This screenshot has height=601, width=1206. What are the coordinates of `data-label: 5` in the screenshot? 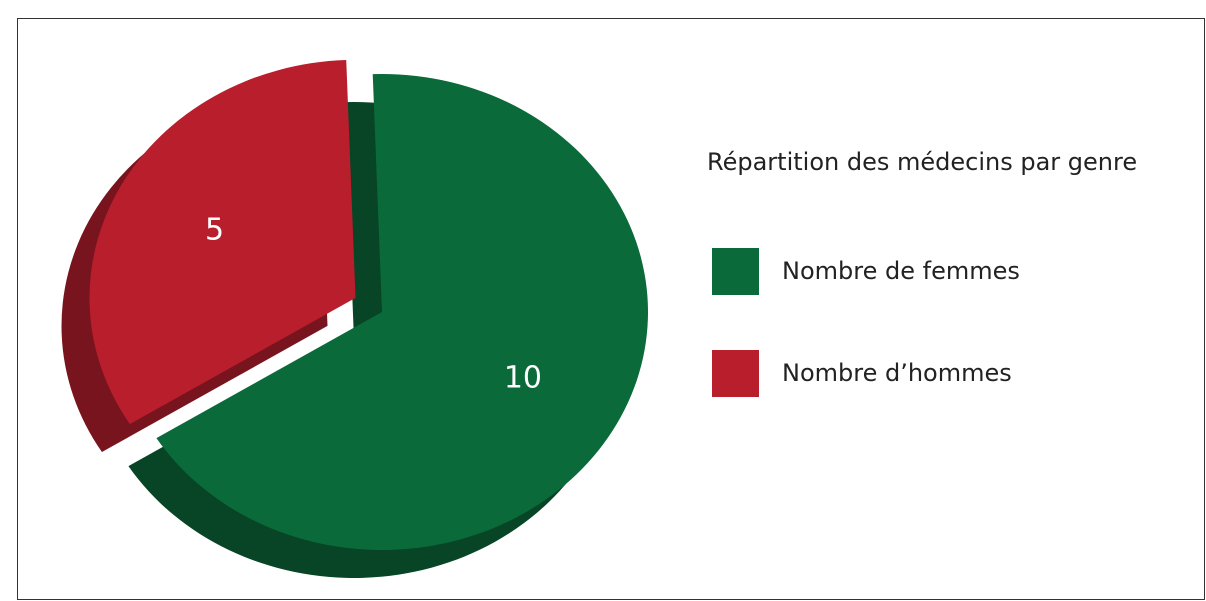 It's located at (214, 229).